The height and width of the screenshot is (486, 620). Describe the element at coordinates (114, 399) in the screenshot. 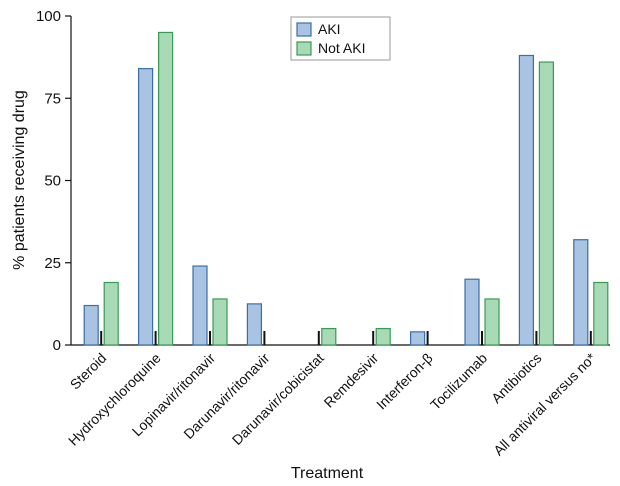

I see `x-tick-label: Hydroxychloroquine` at that location.